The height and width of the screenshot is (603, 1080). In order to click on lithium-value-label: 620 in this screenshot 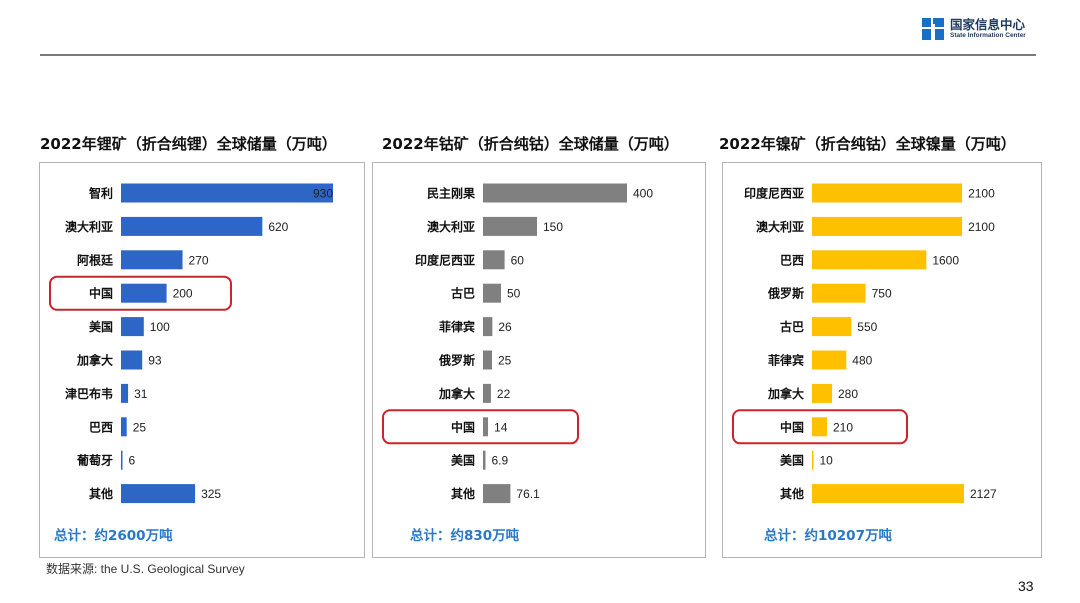, I will do `click(278, 227)`.